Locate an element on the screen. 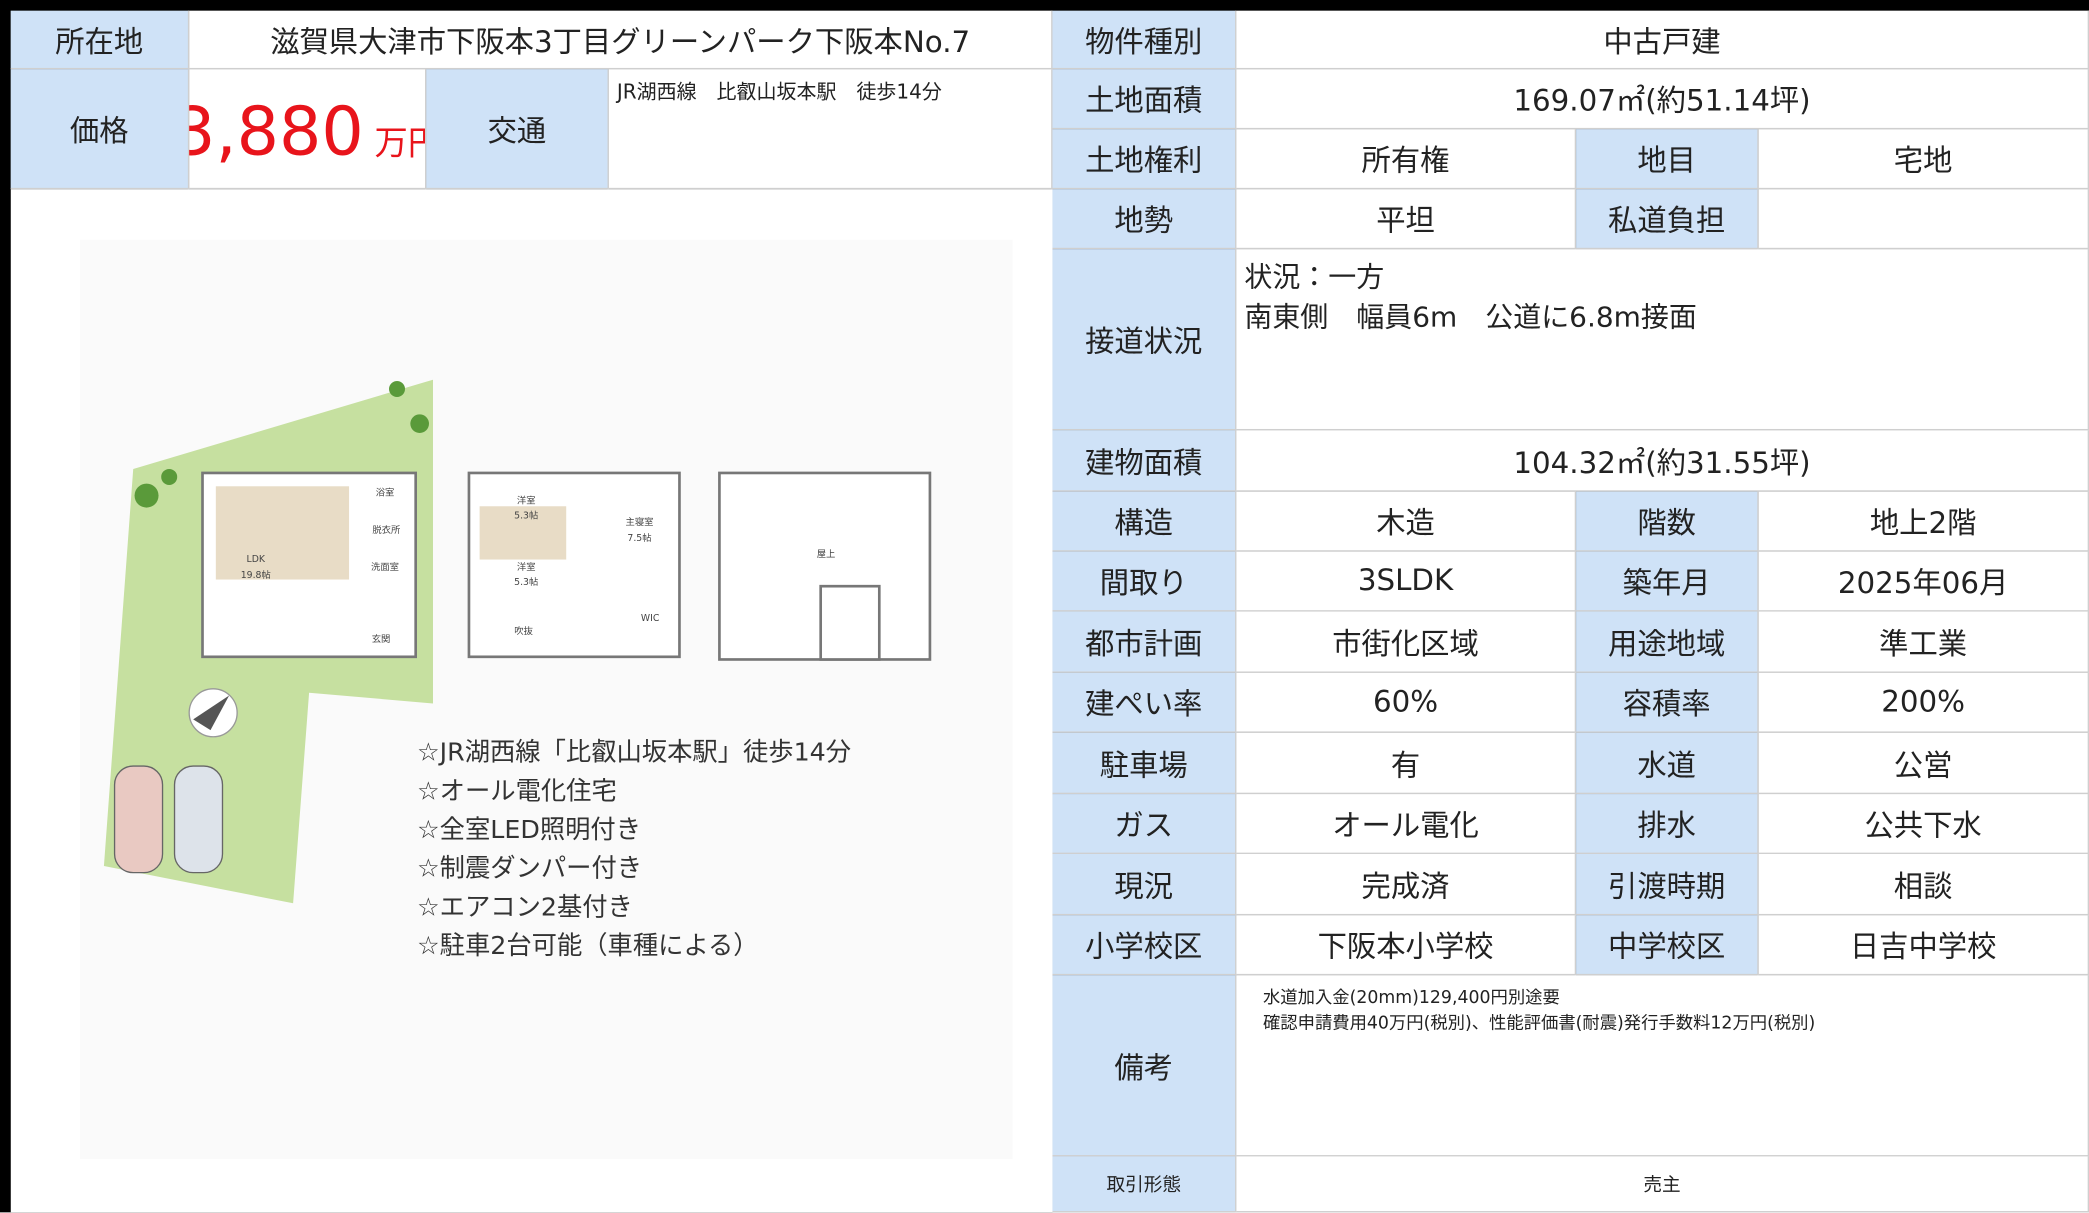 This screenshot has width=2089, height=1213. spec-value: 完成済 is located at coordinates (1406, 884).